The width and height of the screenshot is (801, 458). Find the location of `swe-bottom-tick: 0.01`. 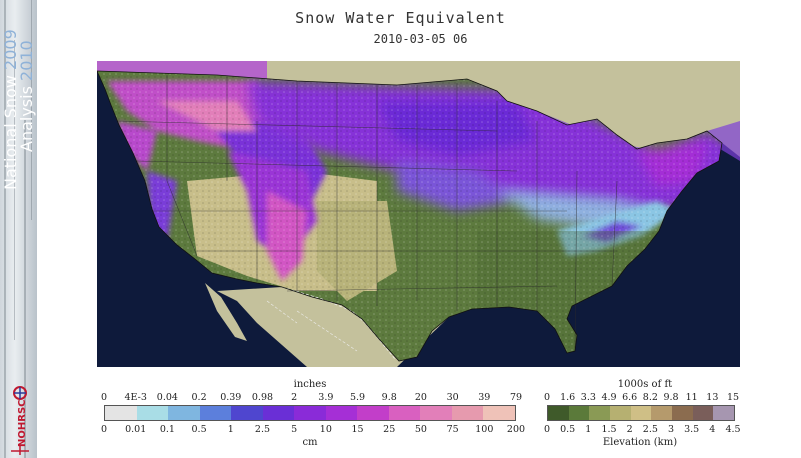

swe-bottom-tick: 0.01 is located at coordinates (136, 429).